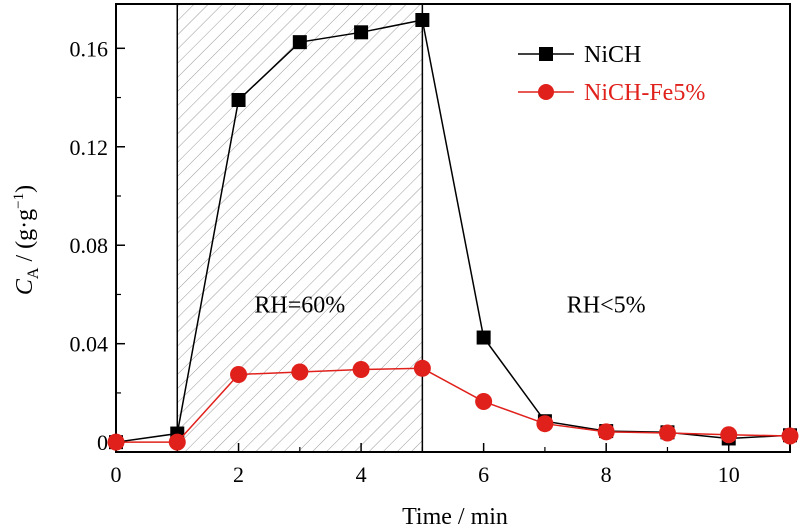 The width and height of the screenshot is (800, 530). What do you see at coordinates (546, 54) in the screenshot?
I see `legend-marker-nich` at bounding box center [546, 54].